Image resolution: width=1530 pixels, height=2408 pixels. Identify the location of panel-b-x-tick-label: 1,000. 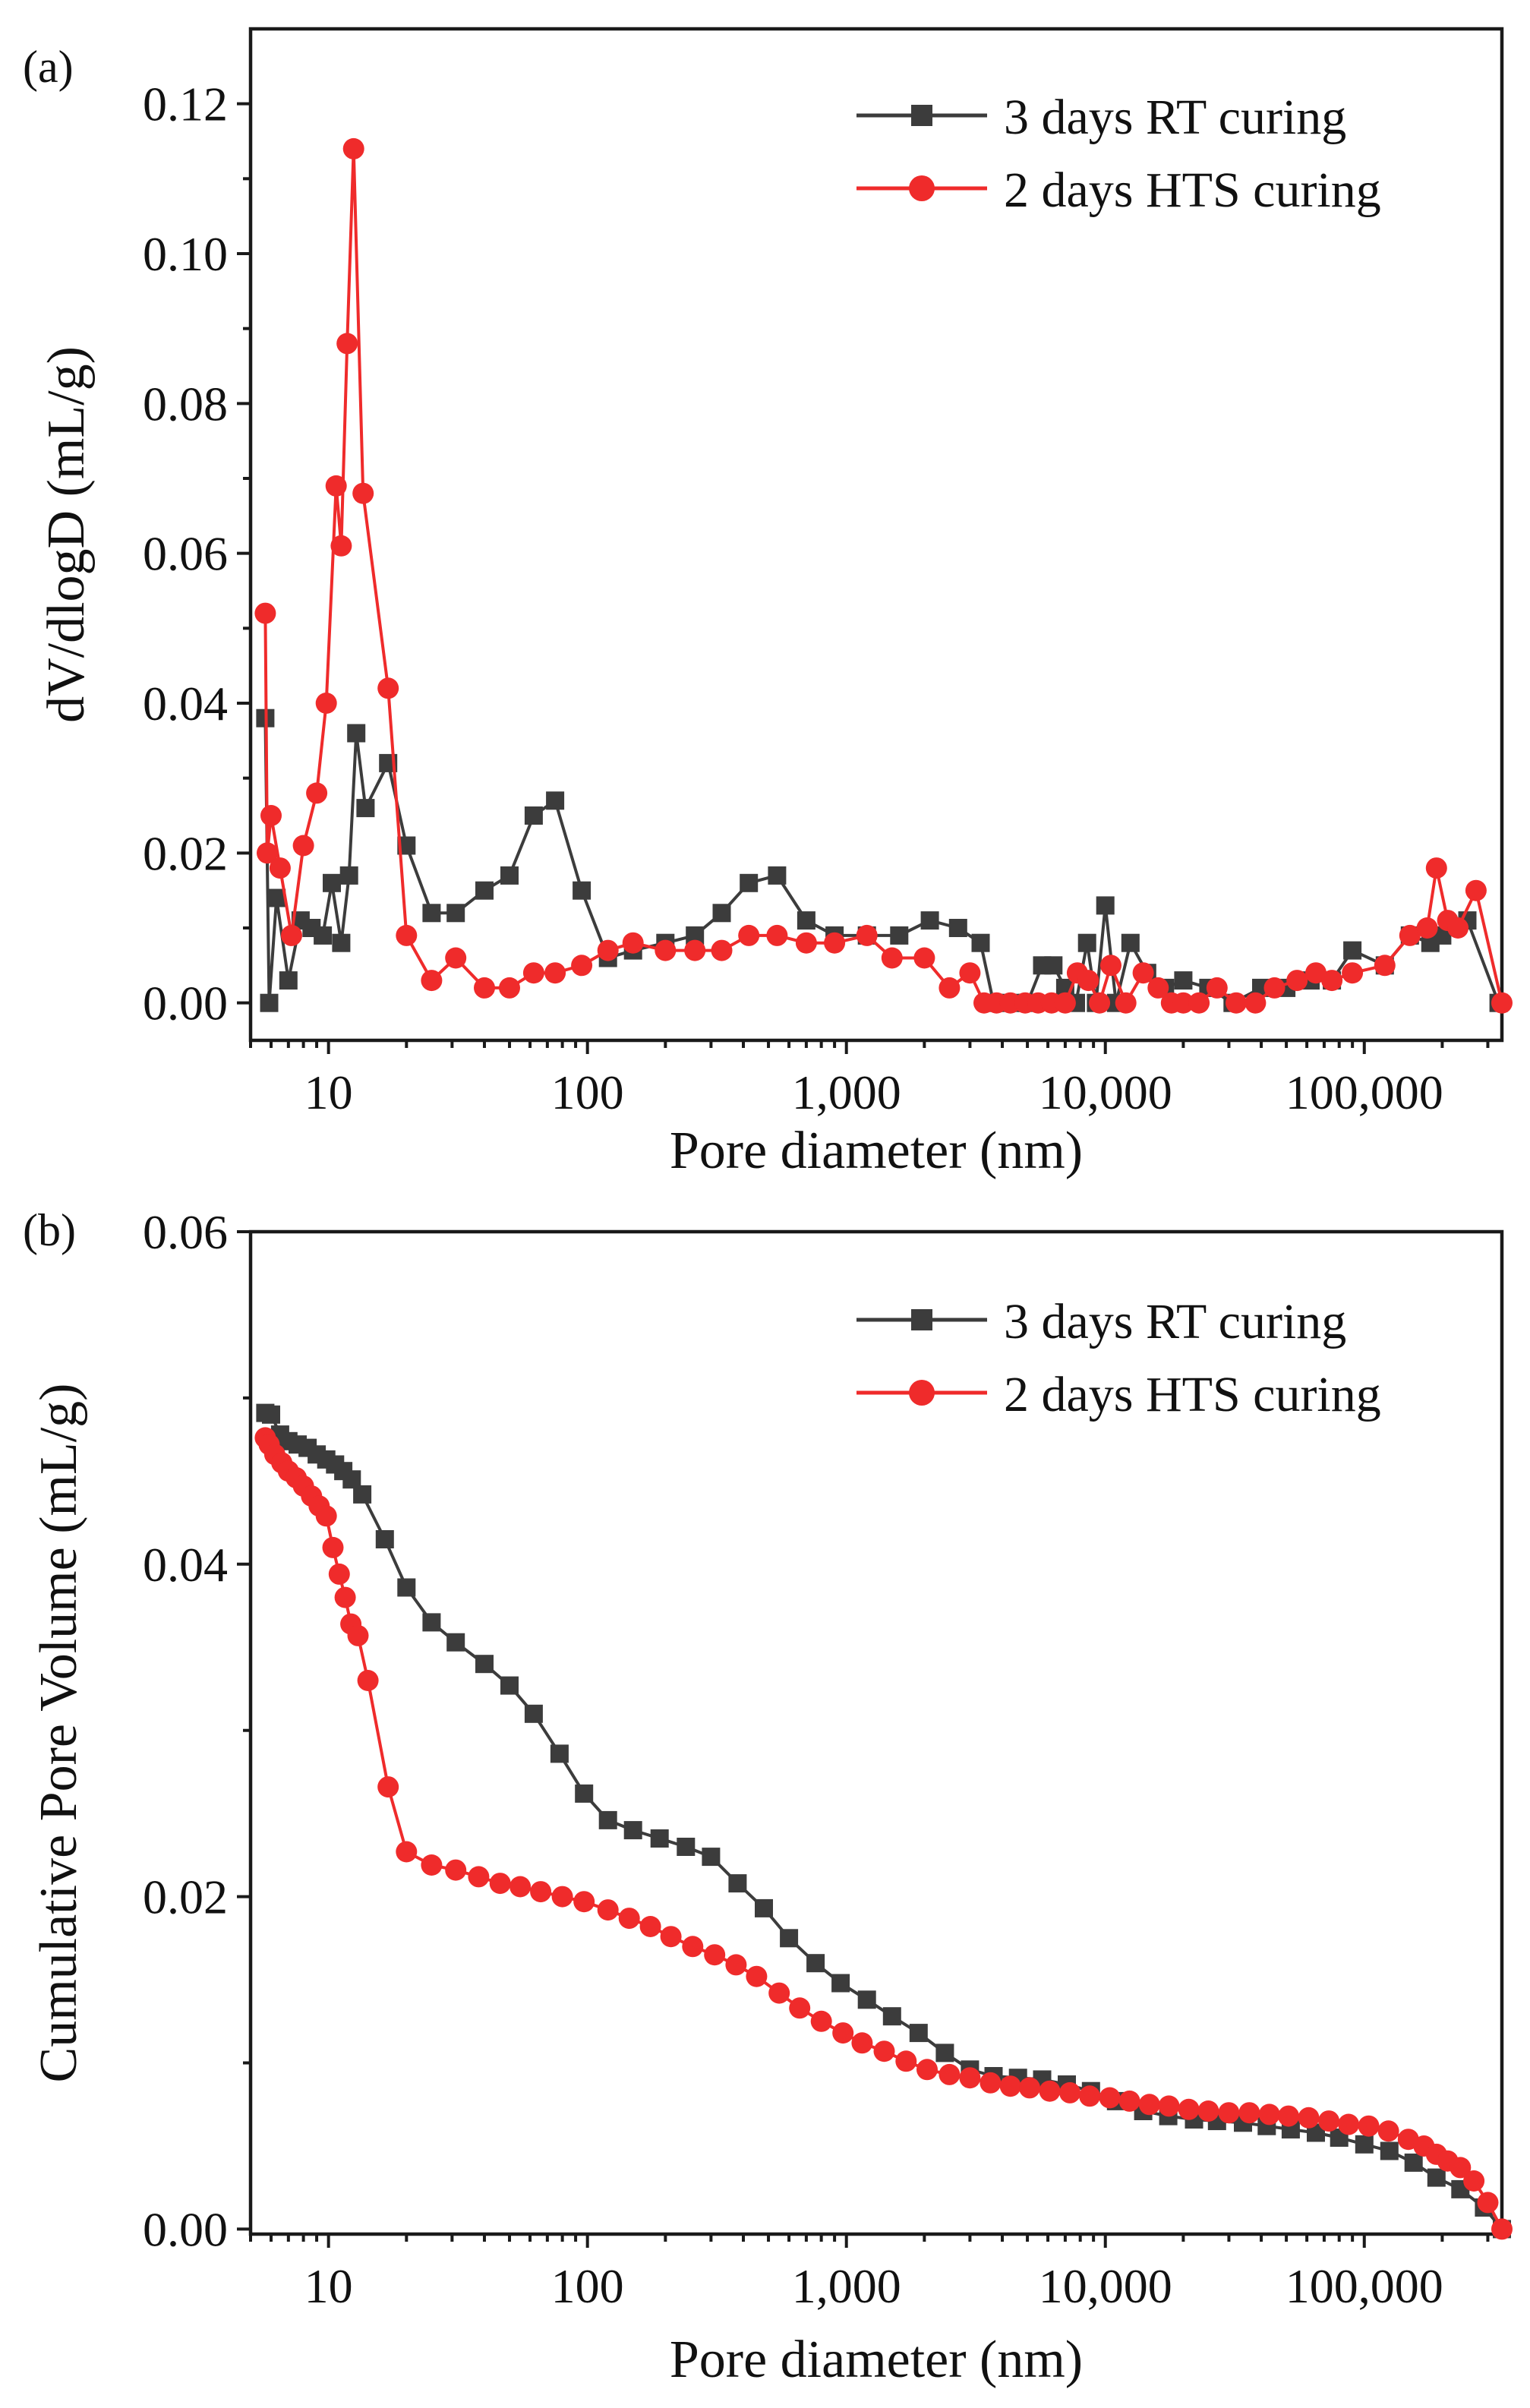
(846, 2286).